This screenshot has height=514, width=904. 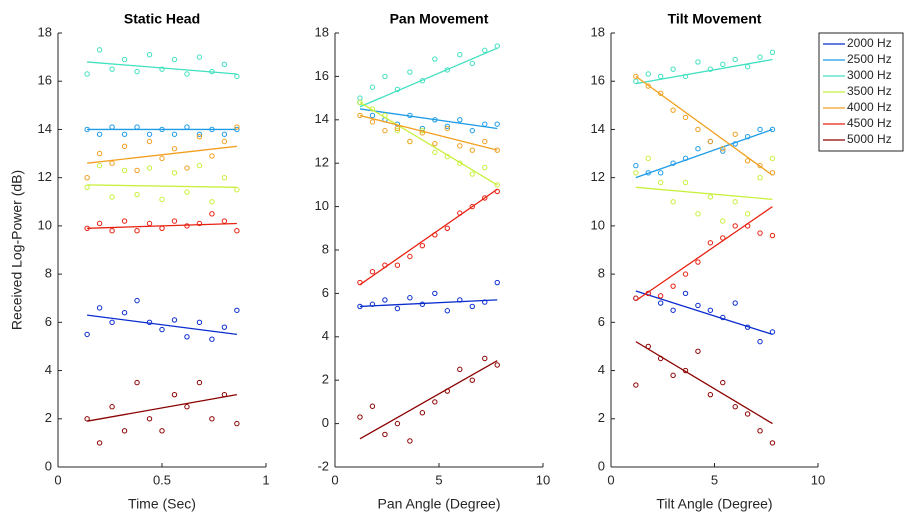 What do you see at coordinates (714, 504) in the screenshot?
I see `x-axis-label: Tilt Angle (Degree)` at bounding box center [714, 504].